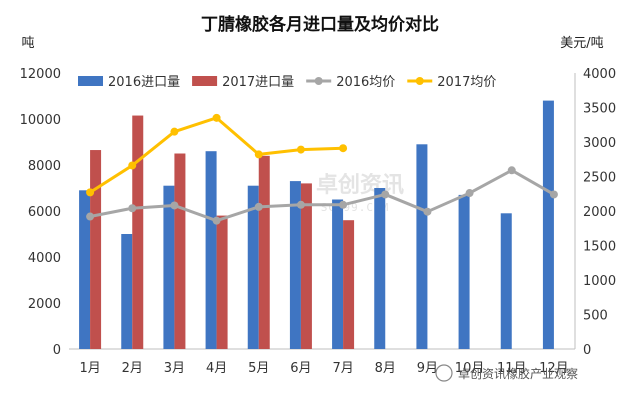 The height and width of the screenshot is (401, 640). What do you see at coordinates (342, 368) in the screenshot?
I see `x-tick-label: 7月` at bounding box center [342, 368].